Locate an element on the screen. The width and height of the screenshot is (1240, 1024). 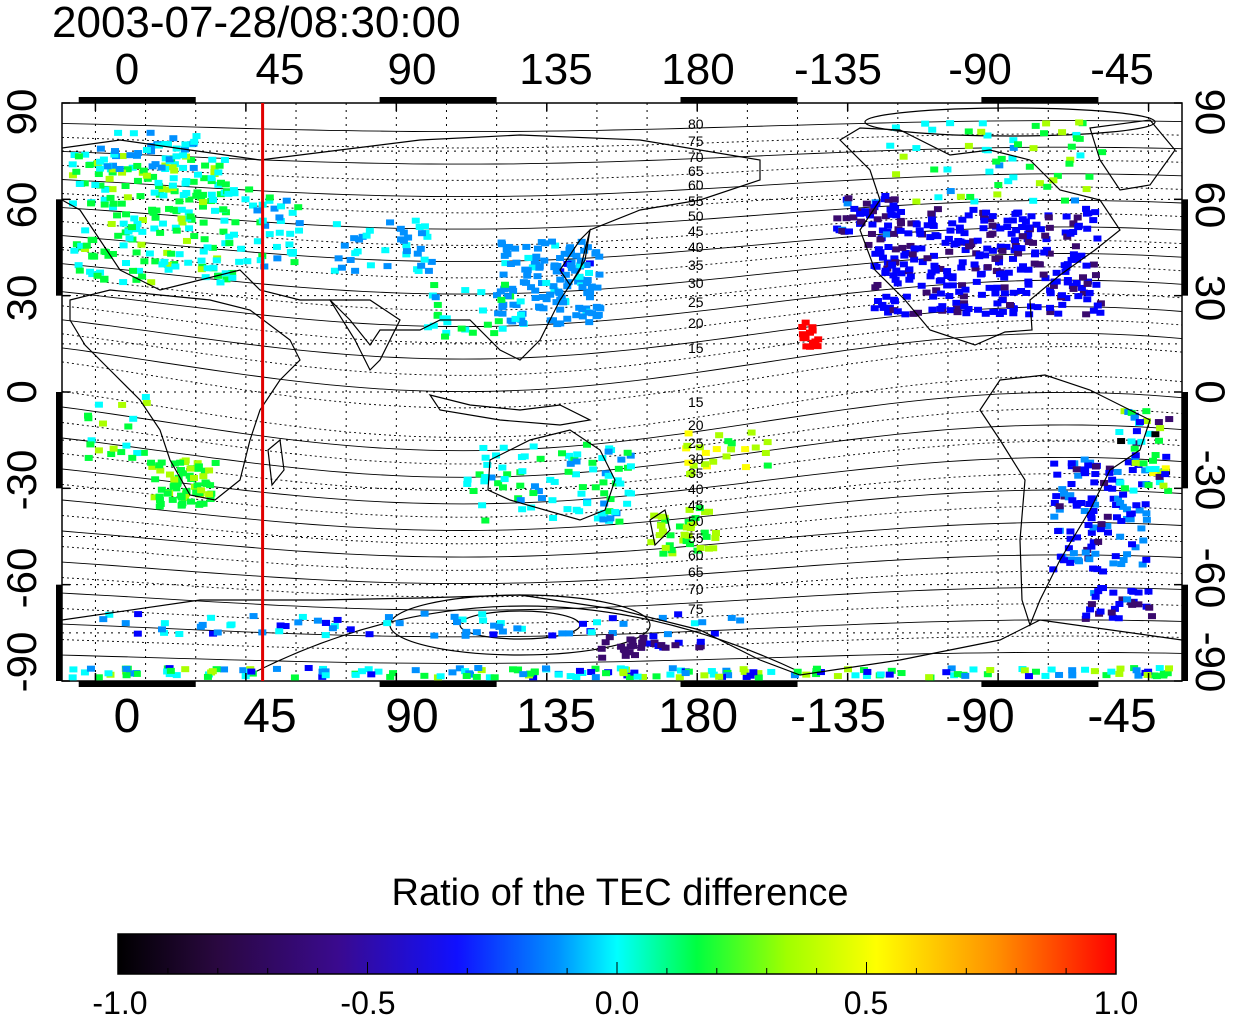
japan-outline is located at coordinates (575, 257).